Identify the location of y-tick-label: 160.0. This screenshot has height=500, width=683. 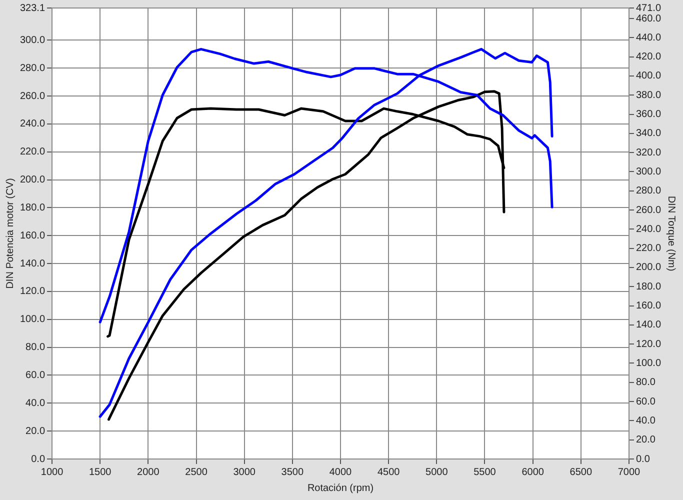
(33, 236).